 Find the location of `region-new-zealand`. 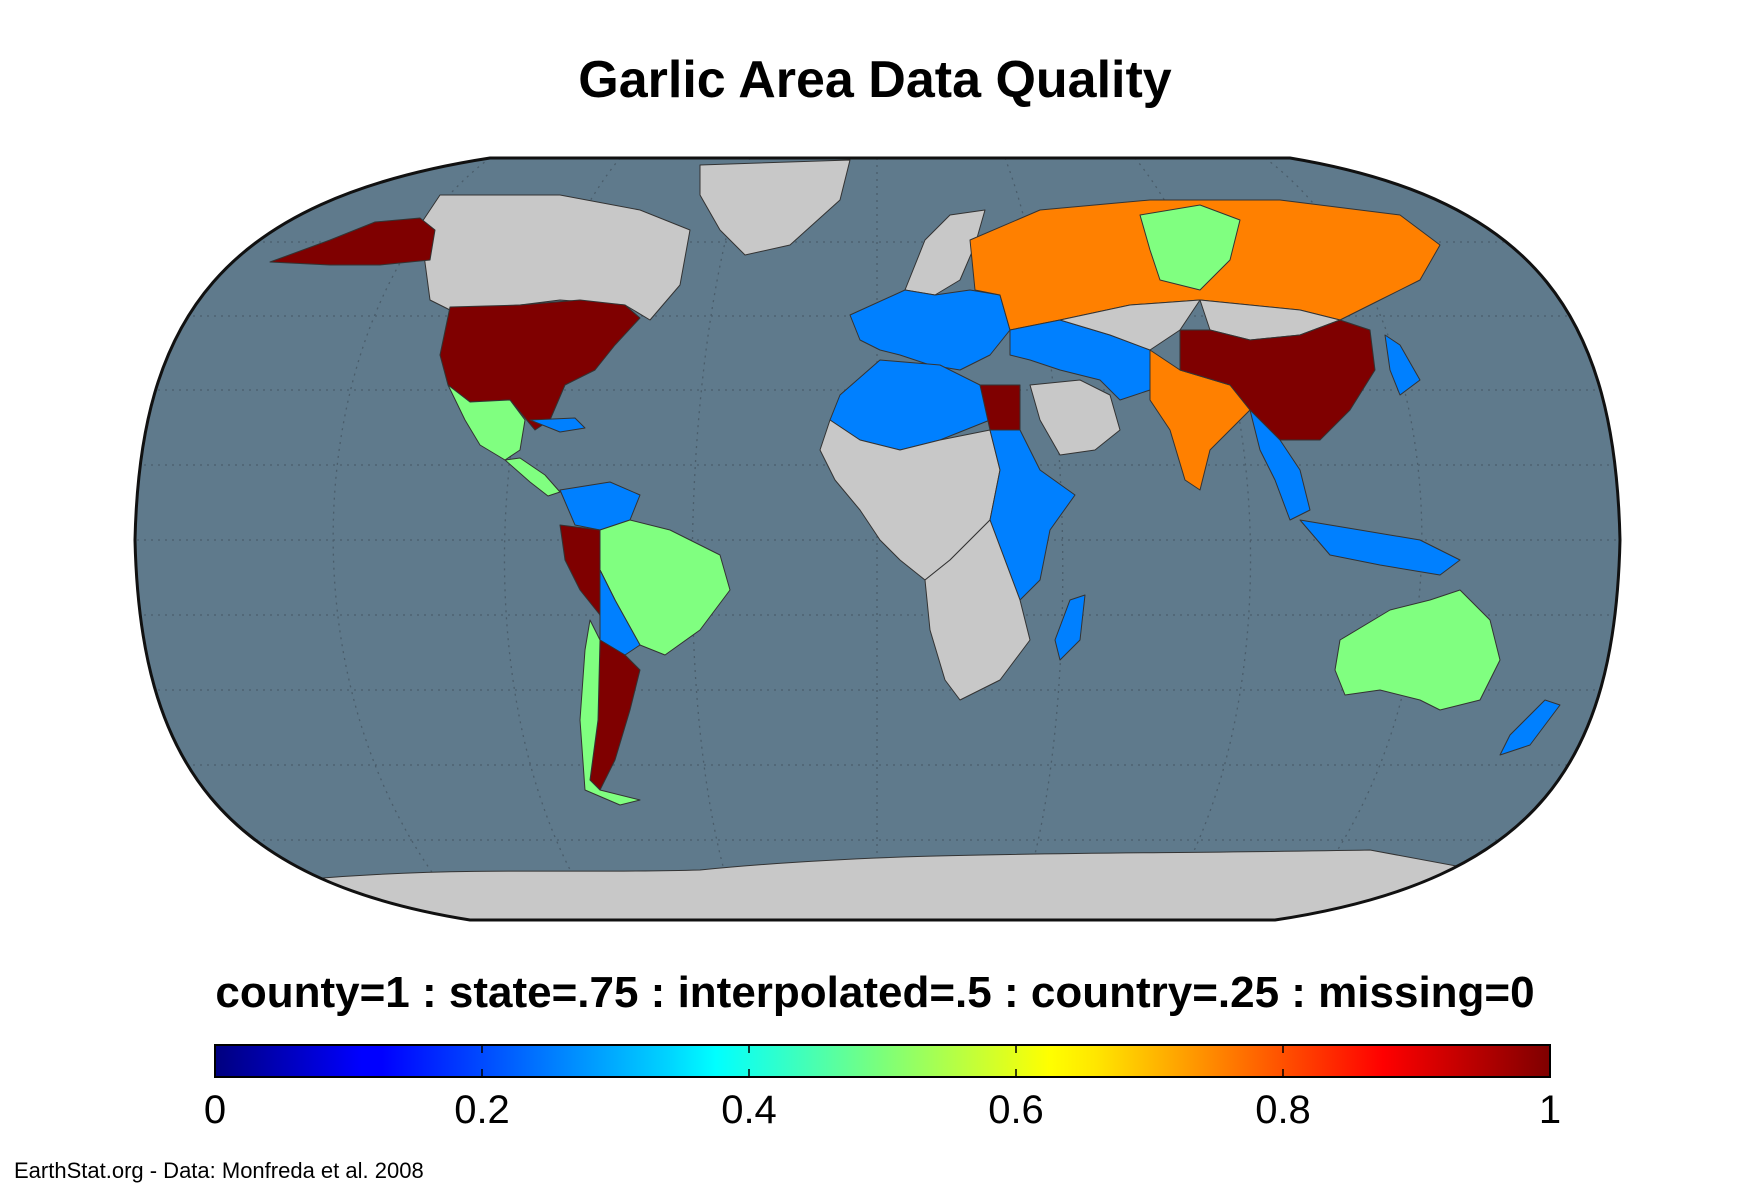

region-new-zealand is located at coordinates (1530, 727).